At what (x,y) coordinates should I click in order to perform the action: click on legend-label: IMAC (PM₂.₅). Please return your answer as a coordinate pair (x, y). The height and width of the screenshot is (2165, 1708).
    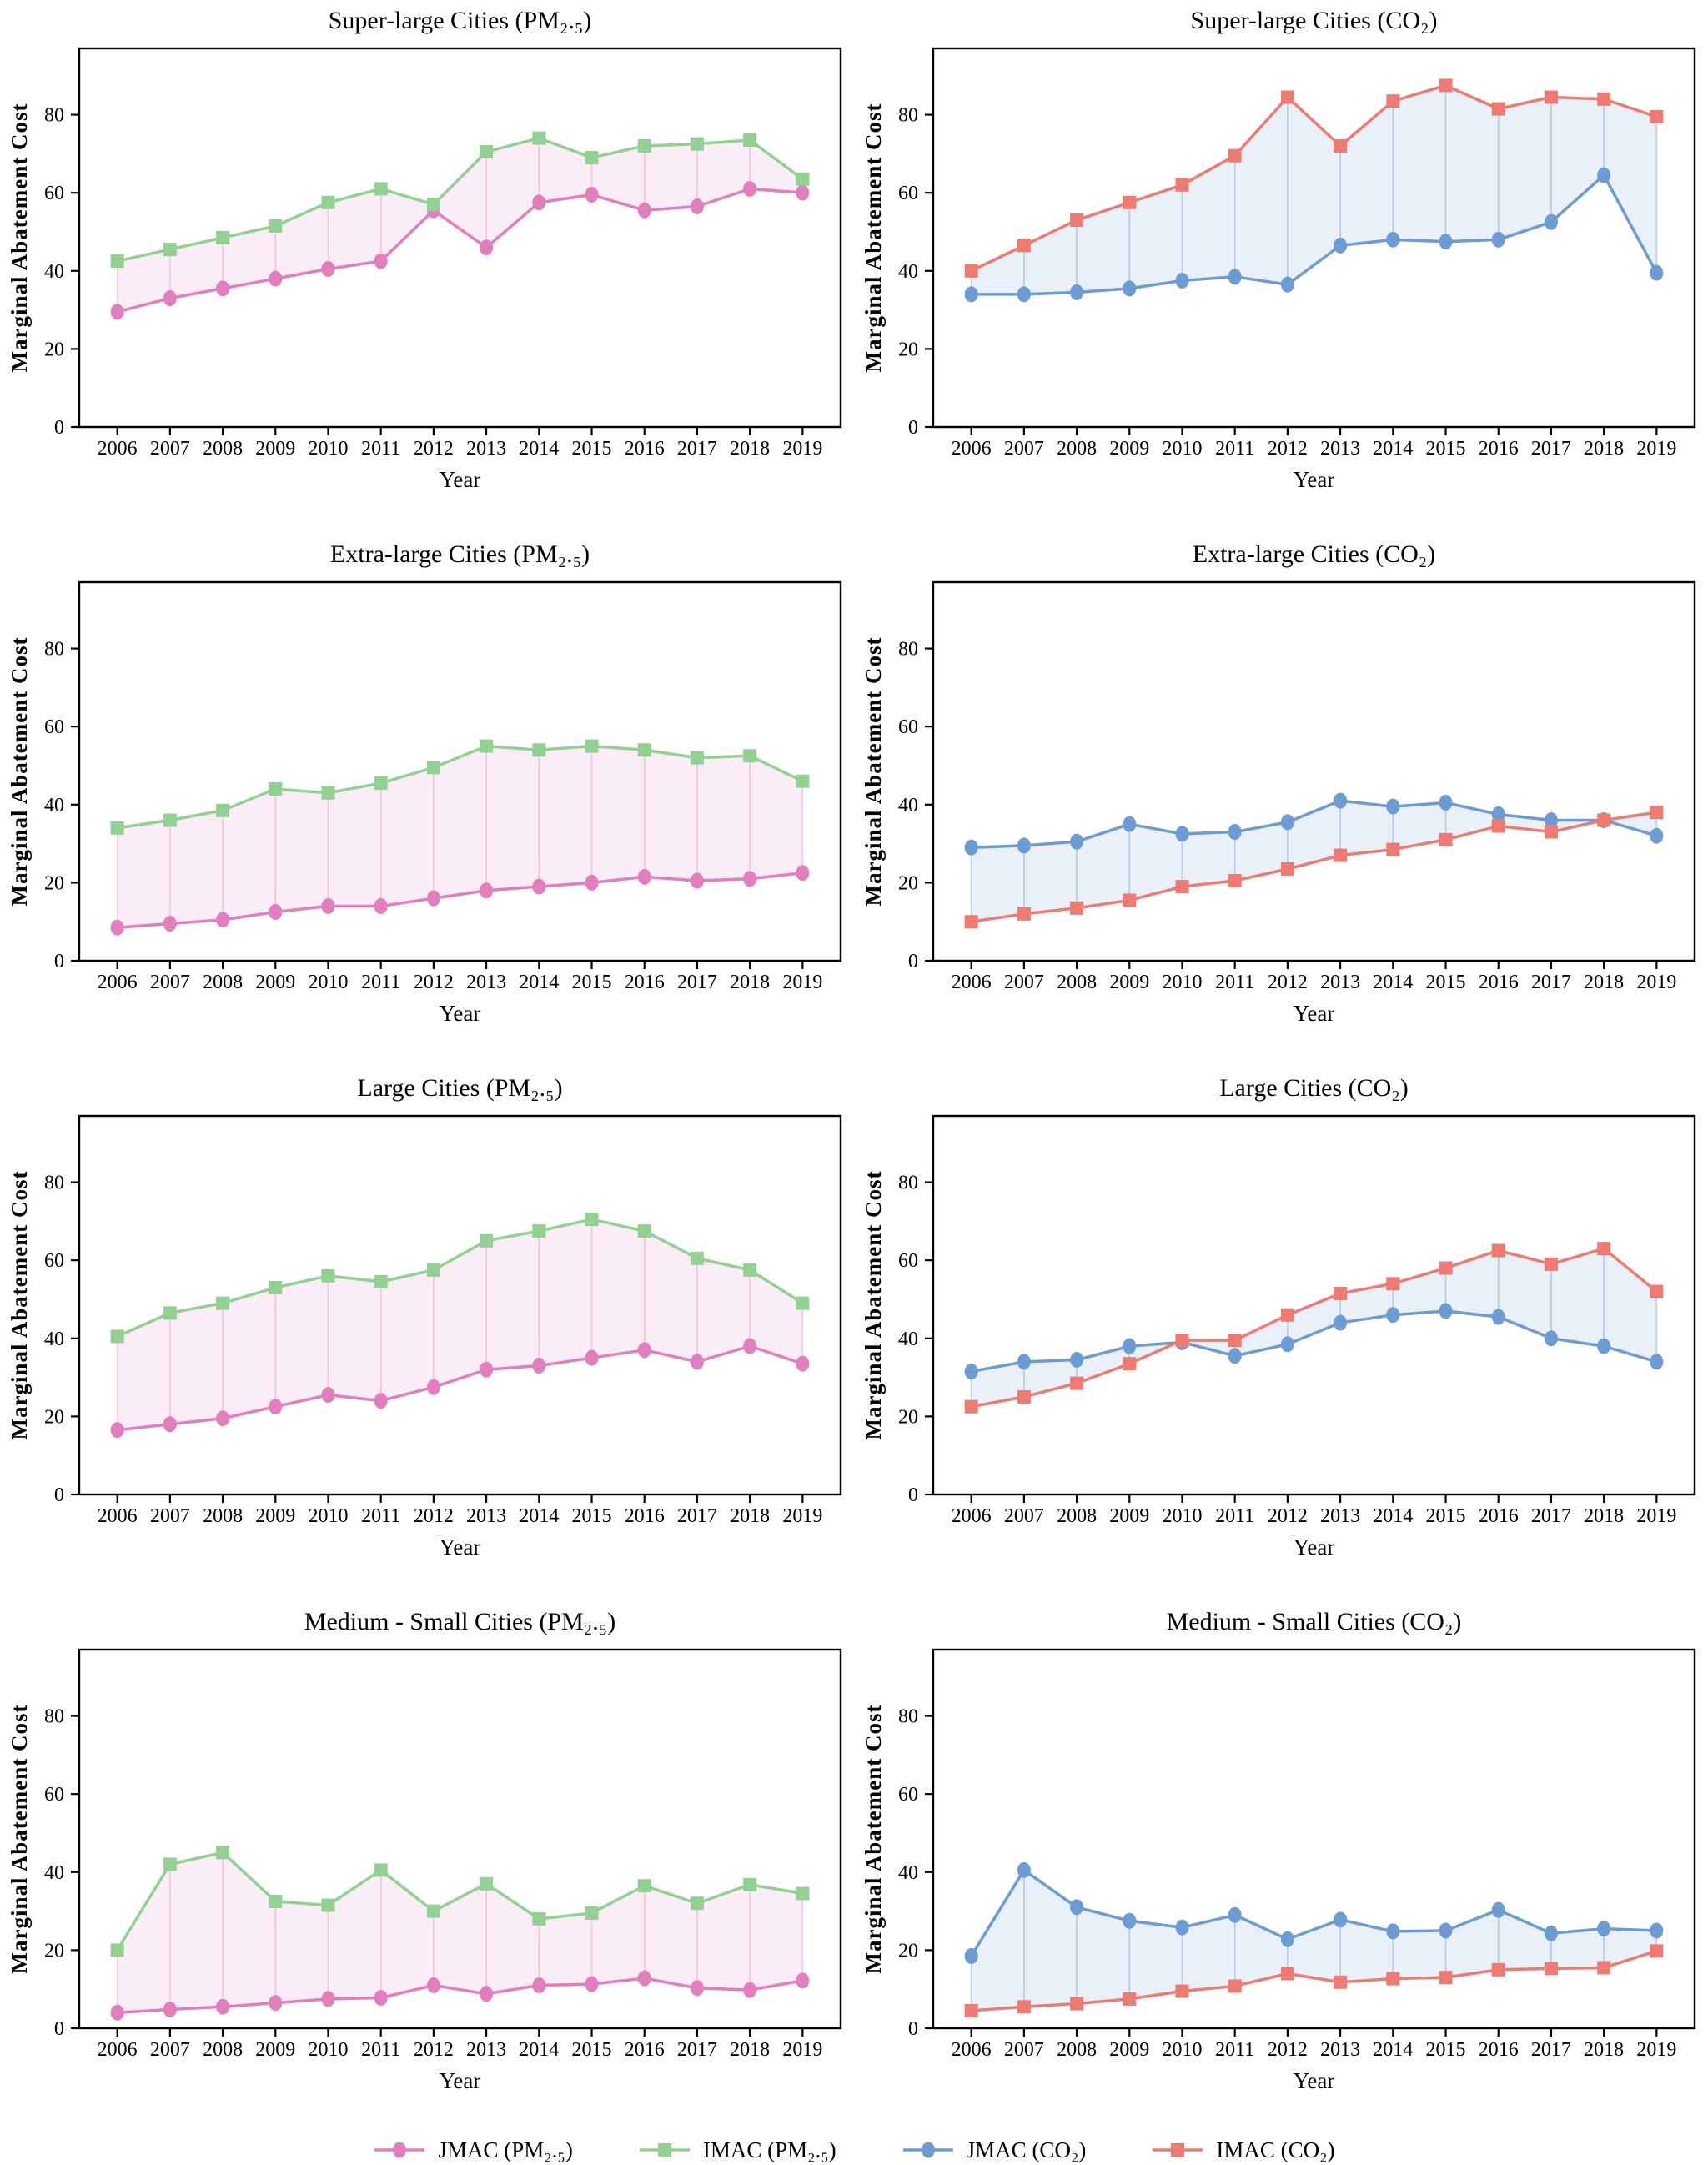
    Looking at the image, I should click on (769, 2149).